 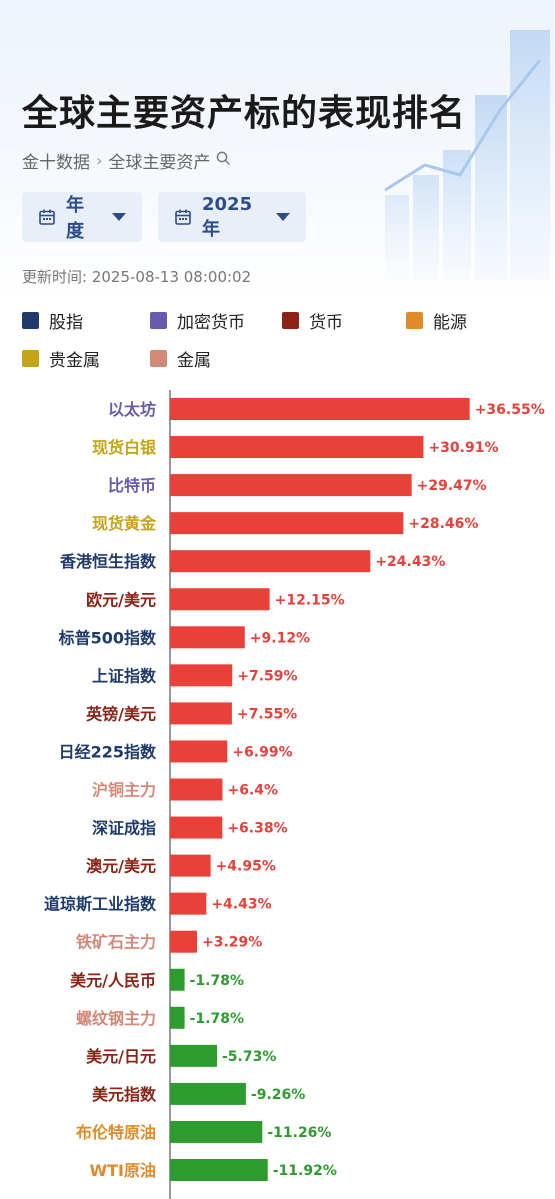 I want to click on category-label: WTI原油, so click(x=122, y=1170).